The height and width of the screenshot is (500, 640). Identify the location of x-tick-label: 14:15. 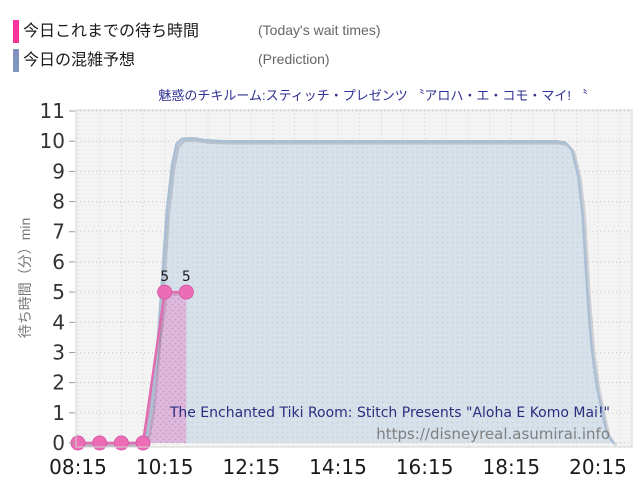
(338, 467).